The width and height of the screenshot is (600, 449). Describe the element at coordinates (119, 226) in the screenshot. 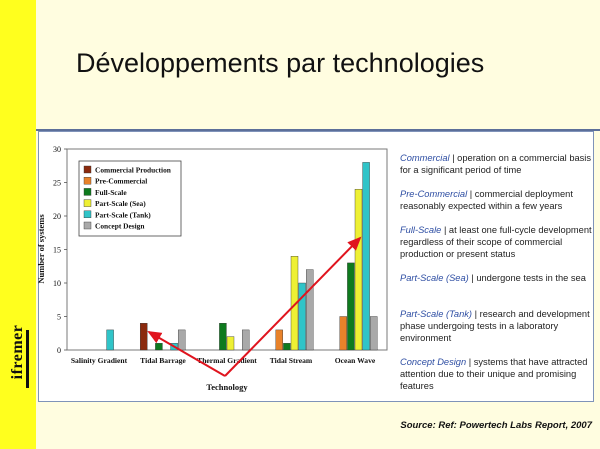

I see `legend-label: Concept Design` at that location.